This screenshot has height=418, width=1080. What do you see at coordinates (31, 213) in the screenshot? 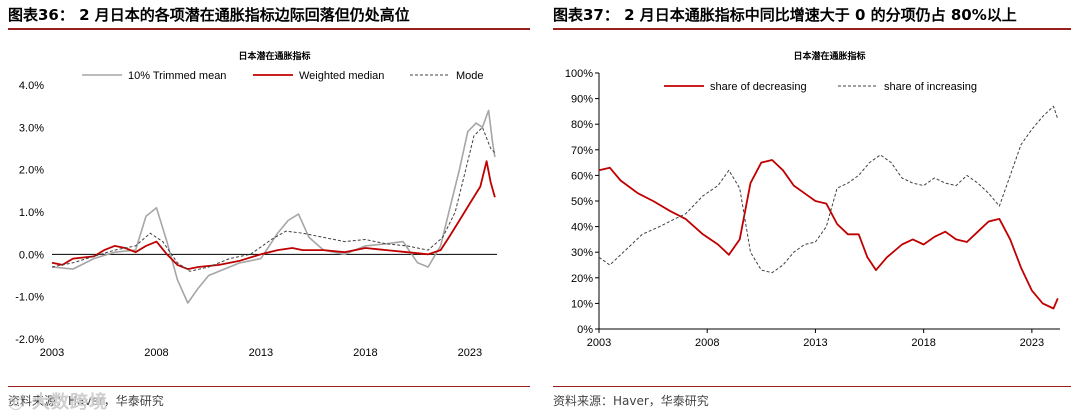
I see `y-tick-label: 1.0%` at bounding box center [31, 213].